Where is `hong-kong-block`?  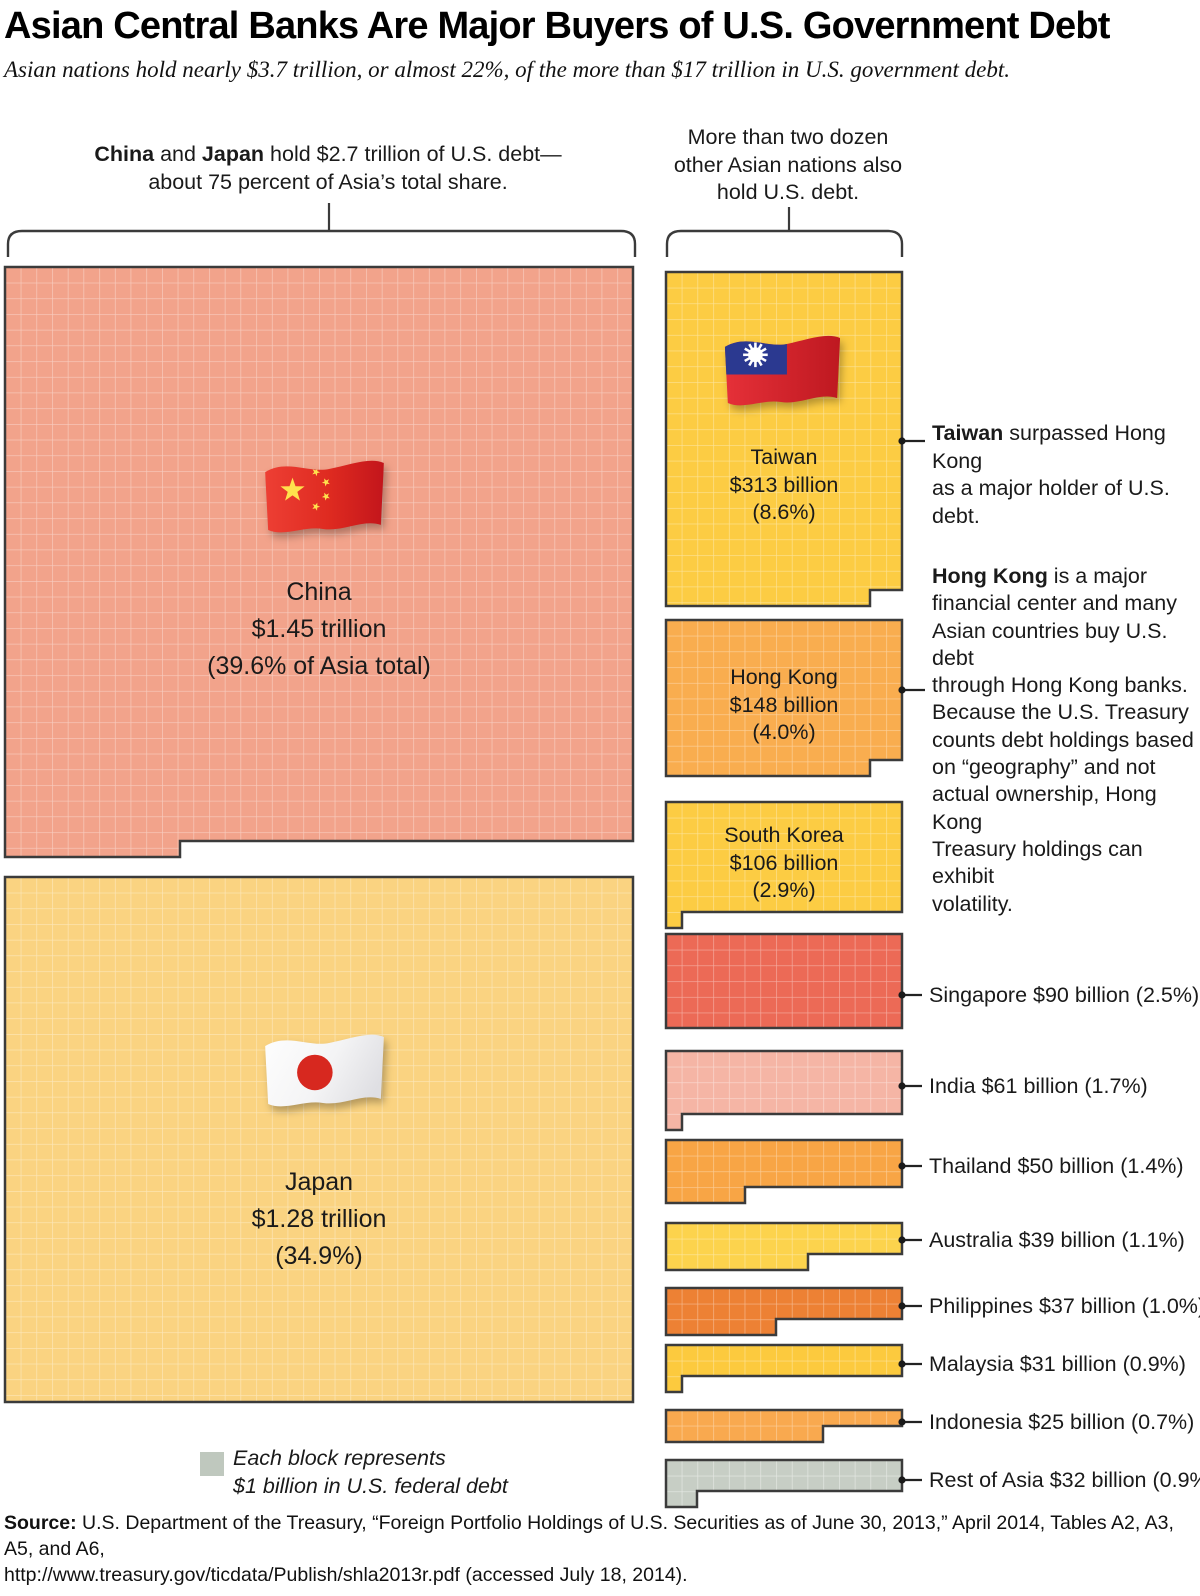 hong-kong-block is located at coordinates (784, 698).